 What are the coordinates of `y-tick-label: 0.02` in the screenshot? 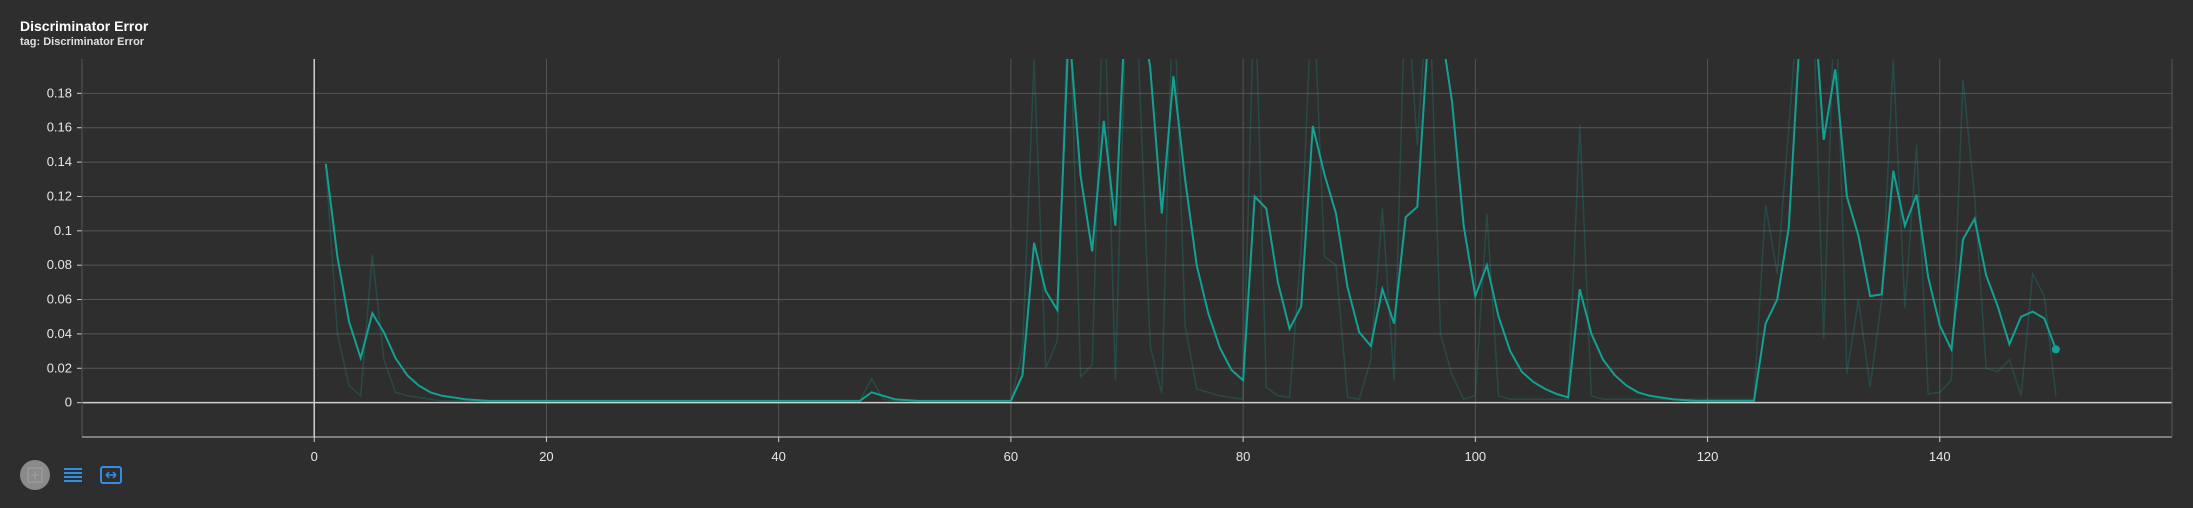 It's located at (59, 367).